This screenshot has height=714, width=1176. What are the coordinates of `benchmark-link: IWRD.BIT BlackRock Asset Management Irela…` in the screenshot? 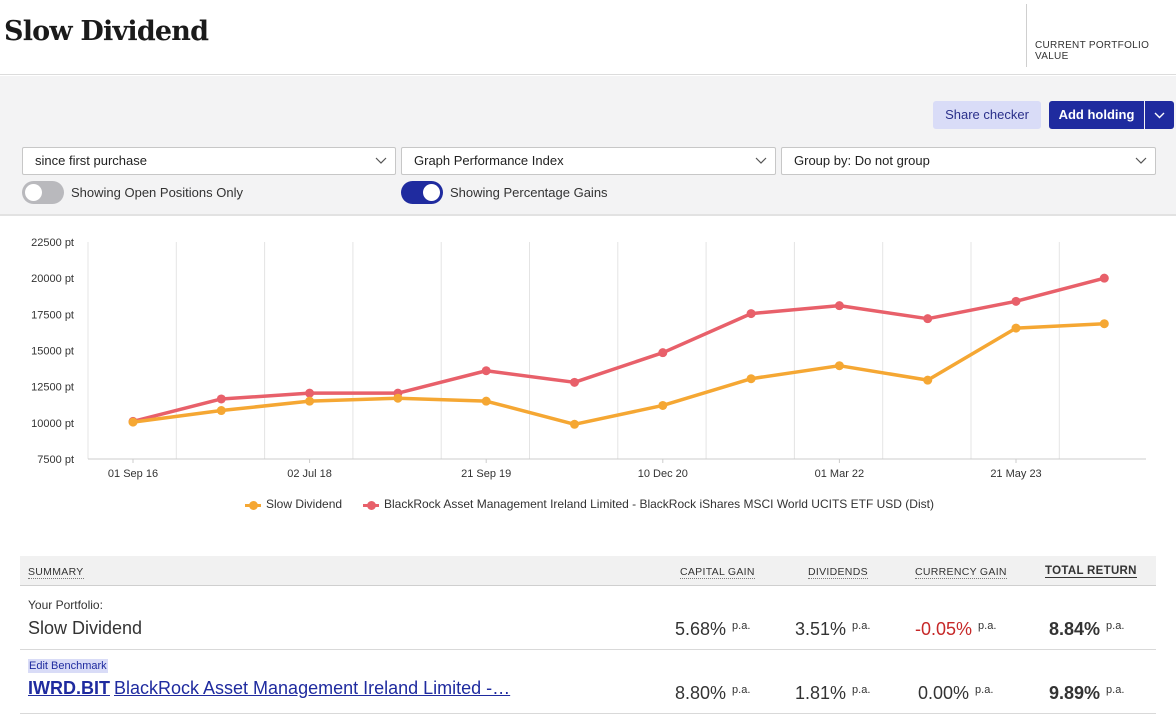 It's located at (269, 688).